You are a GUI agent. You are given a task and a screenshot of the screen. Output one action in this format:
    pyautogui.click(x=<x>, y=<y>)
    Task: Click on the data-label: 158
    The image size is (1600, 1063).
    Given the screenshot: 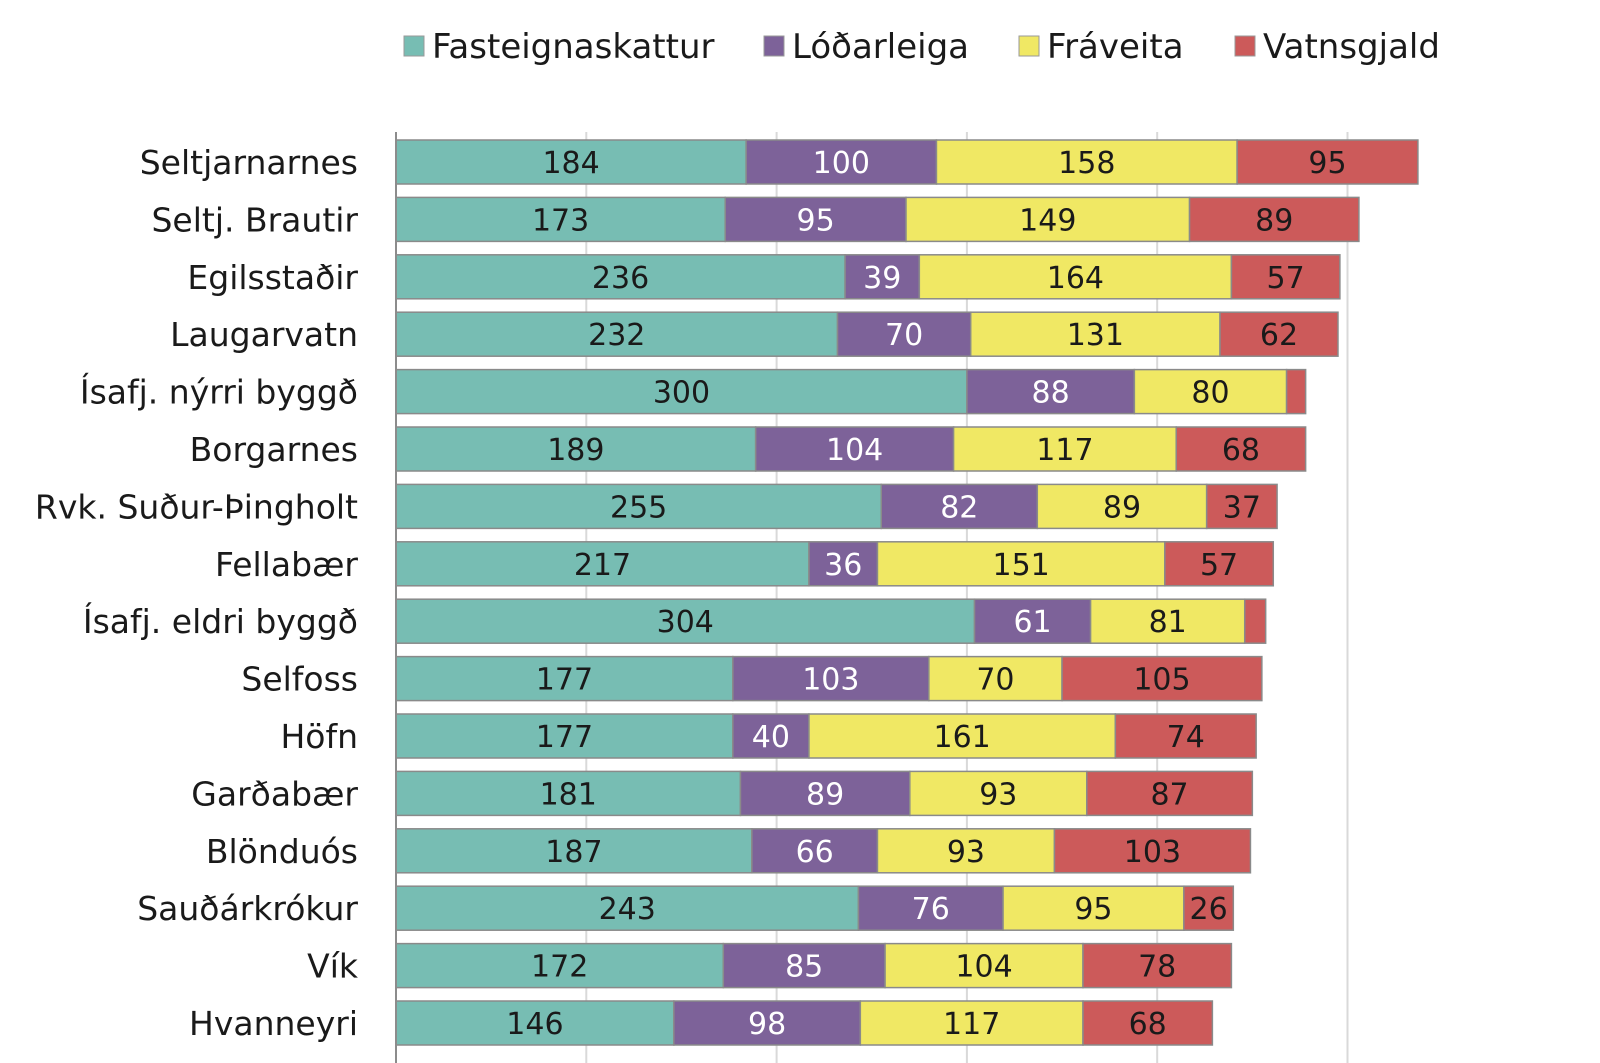 What is the action you would take?
    pyautogui.click(x=1086, y=163)
    